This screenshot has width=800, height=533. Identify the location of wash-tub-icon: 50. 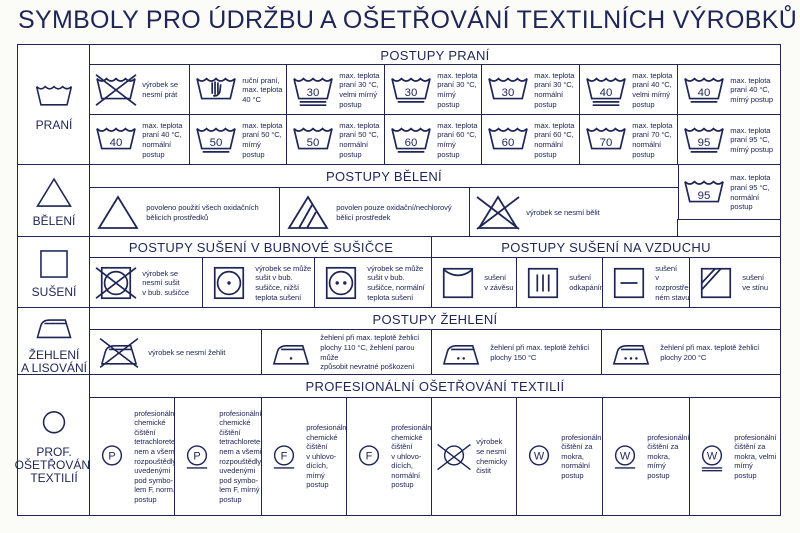
(216, 140).